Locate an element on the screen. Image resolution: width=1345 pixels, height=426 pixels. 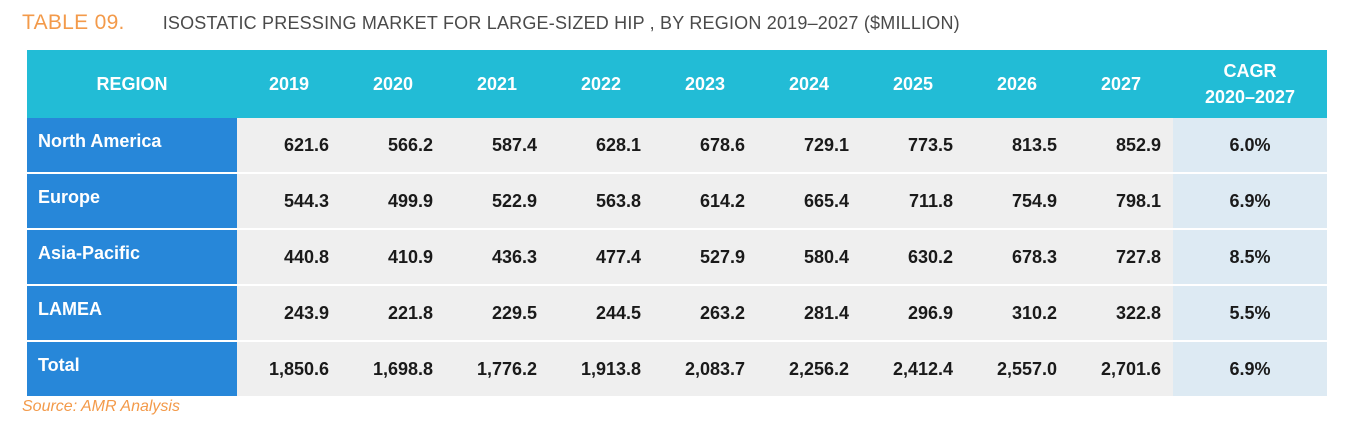
row-value: 2,083.7 is located at coordinates (705, 369).